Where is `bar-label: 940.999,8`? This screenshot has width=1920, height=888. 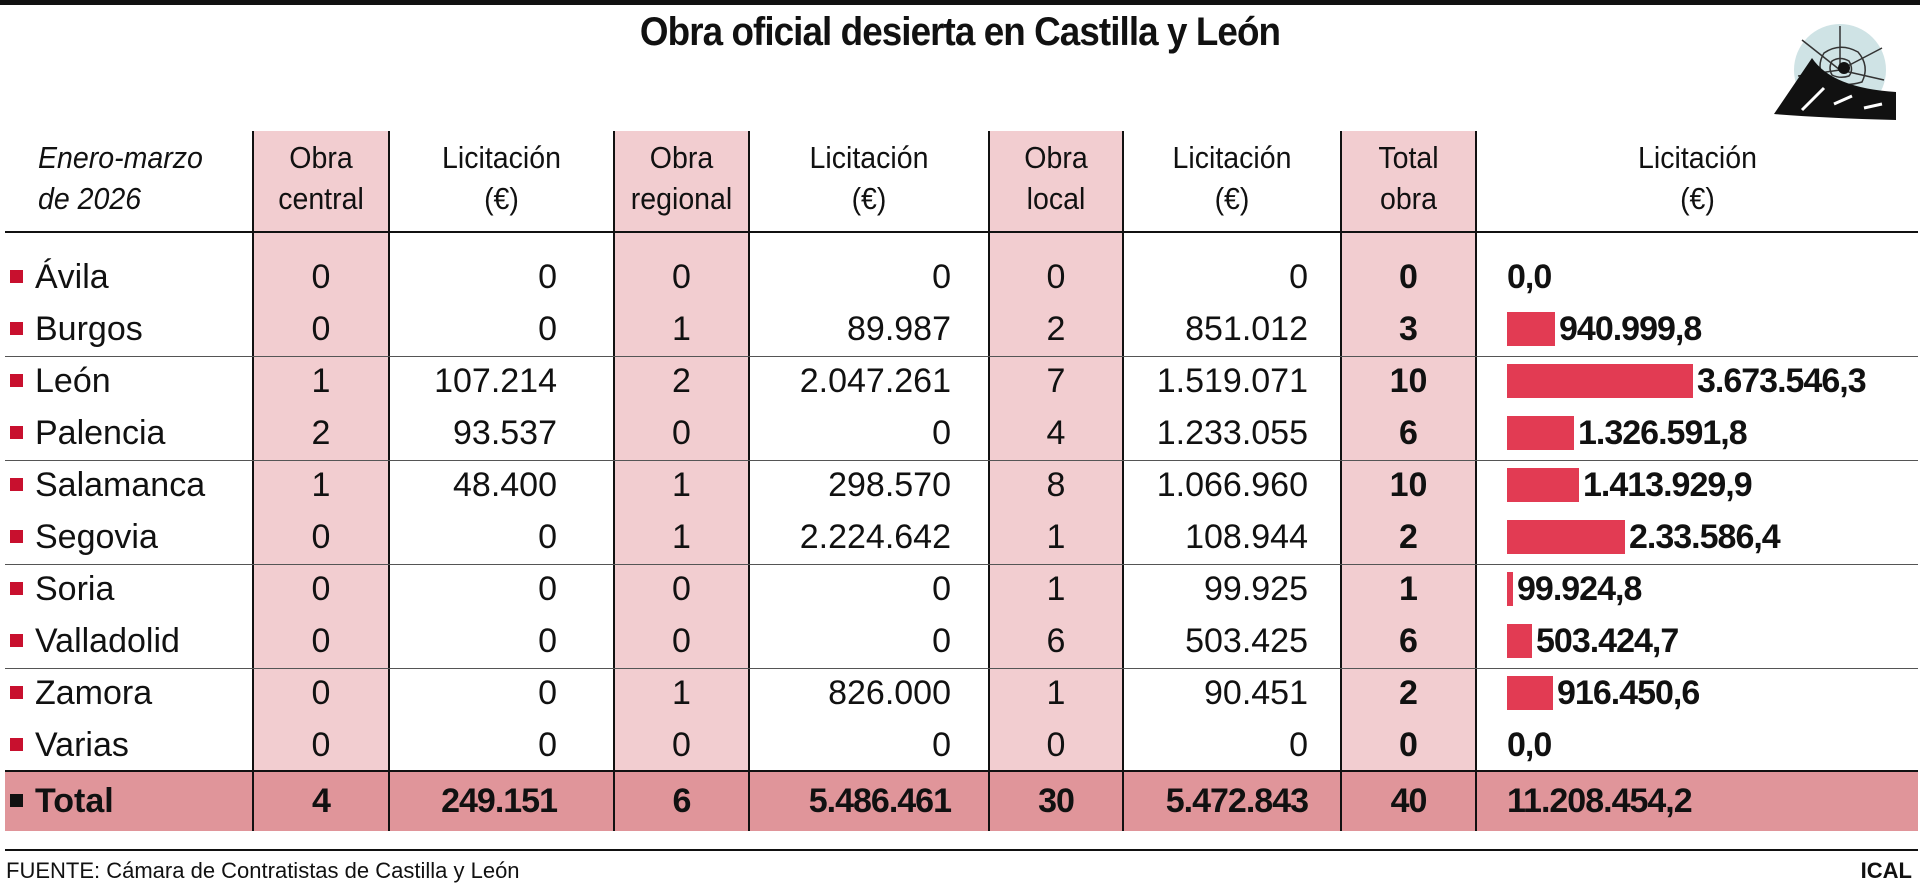 bar-label: 940.999,8 is located at coordinates (1630, 329).